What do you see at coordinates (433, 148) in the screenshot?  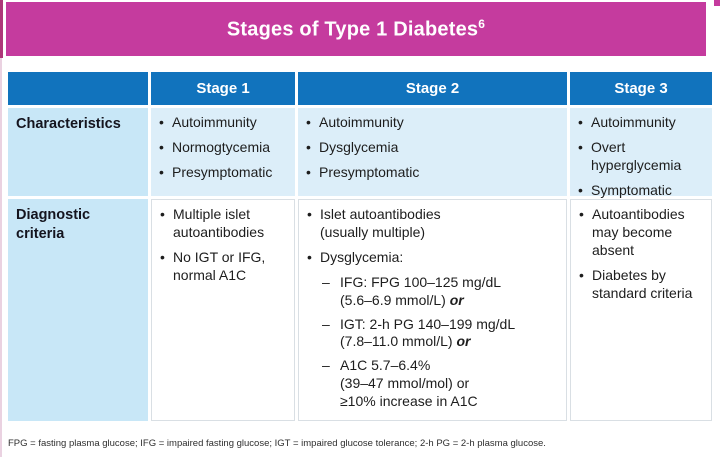 I see `bullet-item: • Dysglycemia` at bounding box center [433, 148].